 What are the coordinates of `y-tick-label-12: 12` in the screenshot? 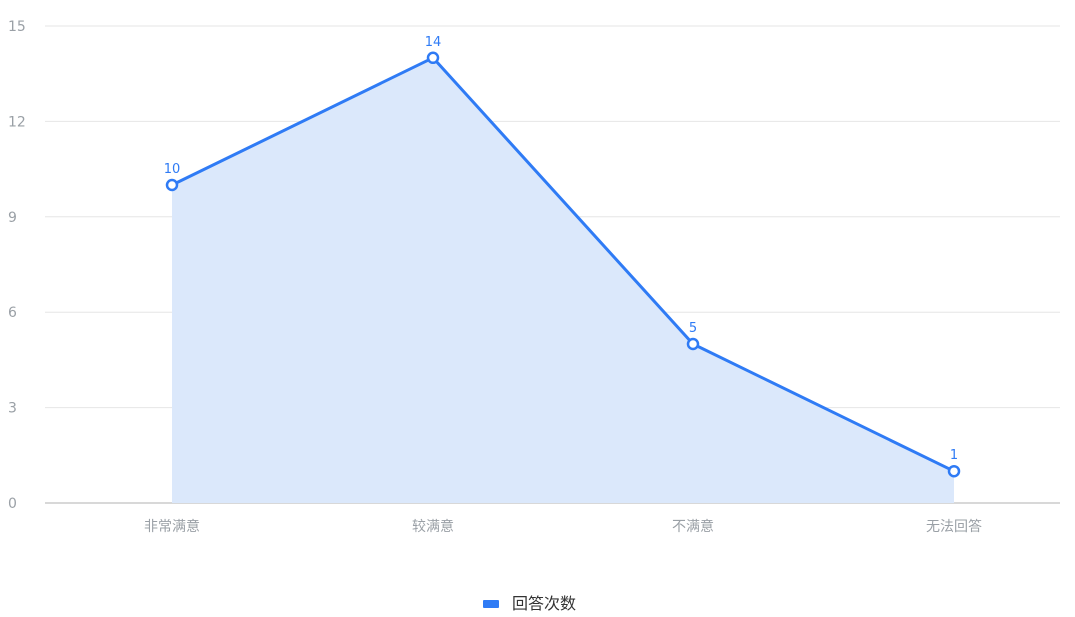 It's located at (17, 122).